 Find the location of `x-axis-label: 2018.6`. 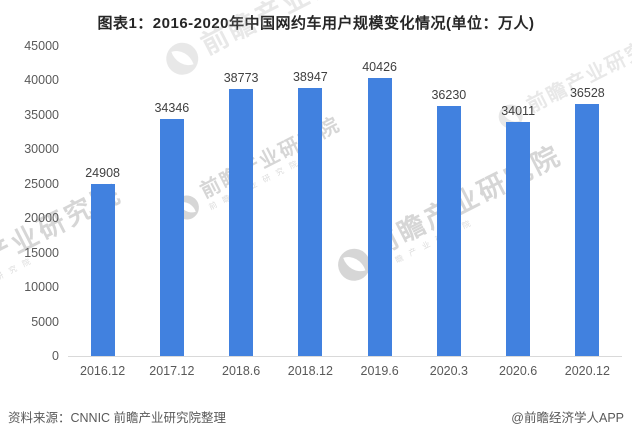

x-axis-label: 2018.6 is located at coordinates (241, 371).